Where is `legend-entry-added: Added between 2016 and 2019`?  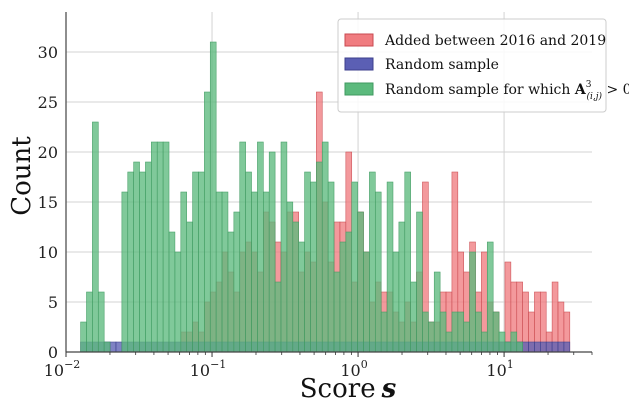
legend-entry-added: Added between 2016 and 2019 is located at coordinates (475, 41).